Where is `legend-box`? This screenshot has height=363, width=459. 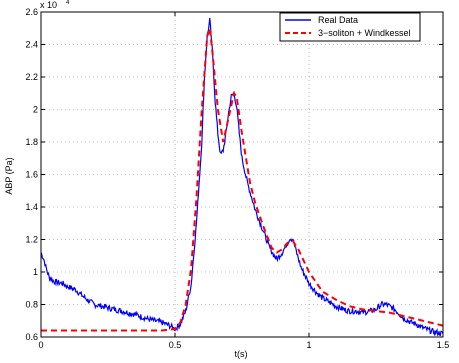
legend-box is located at coordinates (350, 27).